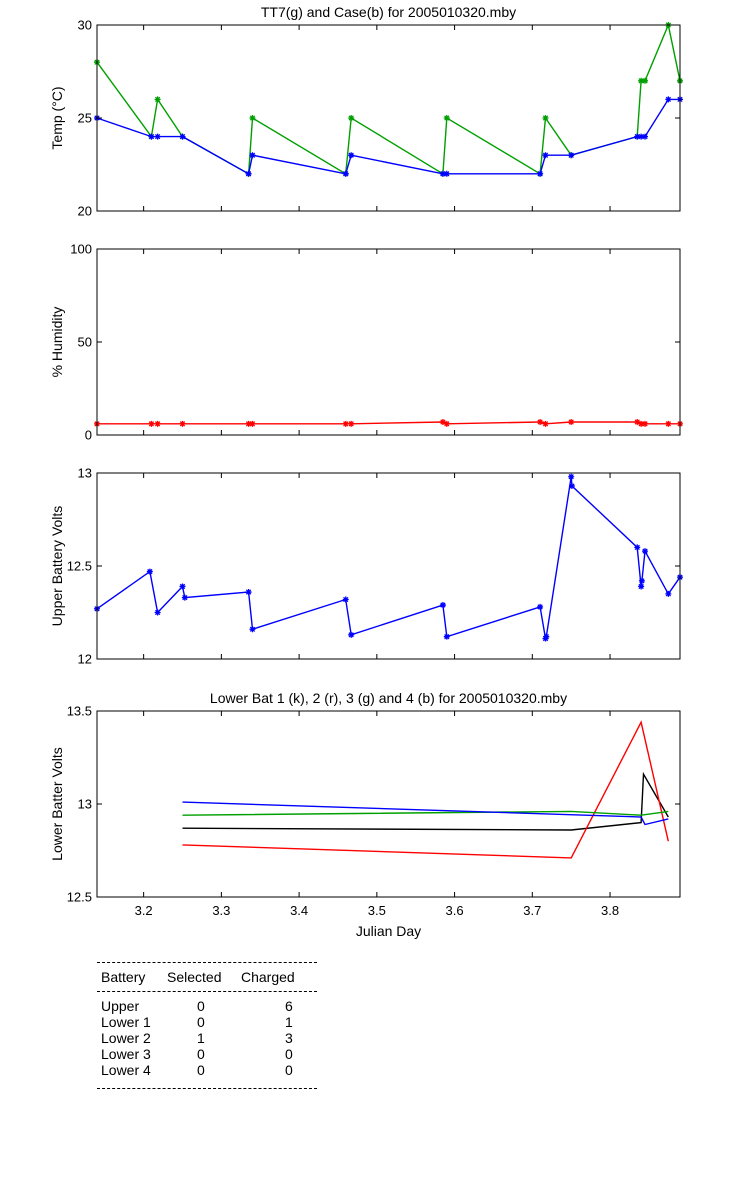 This screenshot has height=1200, width=750. Describe the element at coordinates (289, 1022) in the screenshot. I see `table-cell-charged: 1` at that location.